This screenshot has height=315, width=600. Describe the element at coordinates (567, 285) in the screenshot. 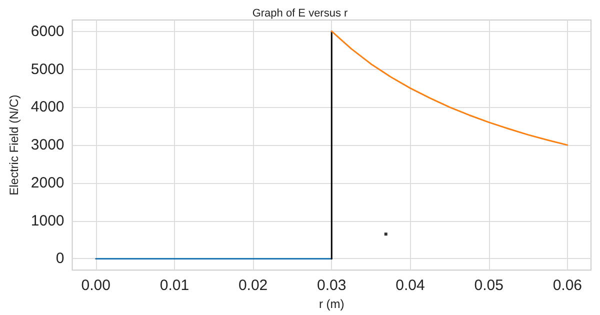

I see `x-tick-label: 0.06` at that location.